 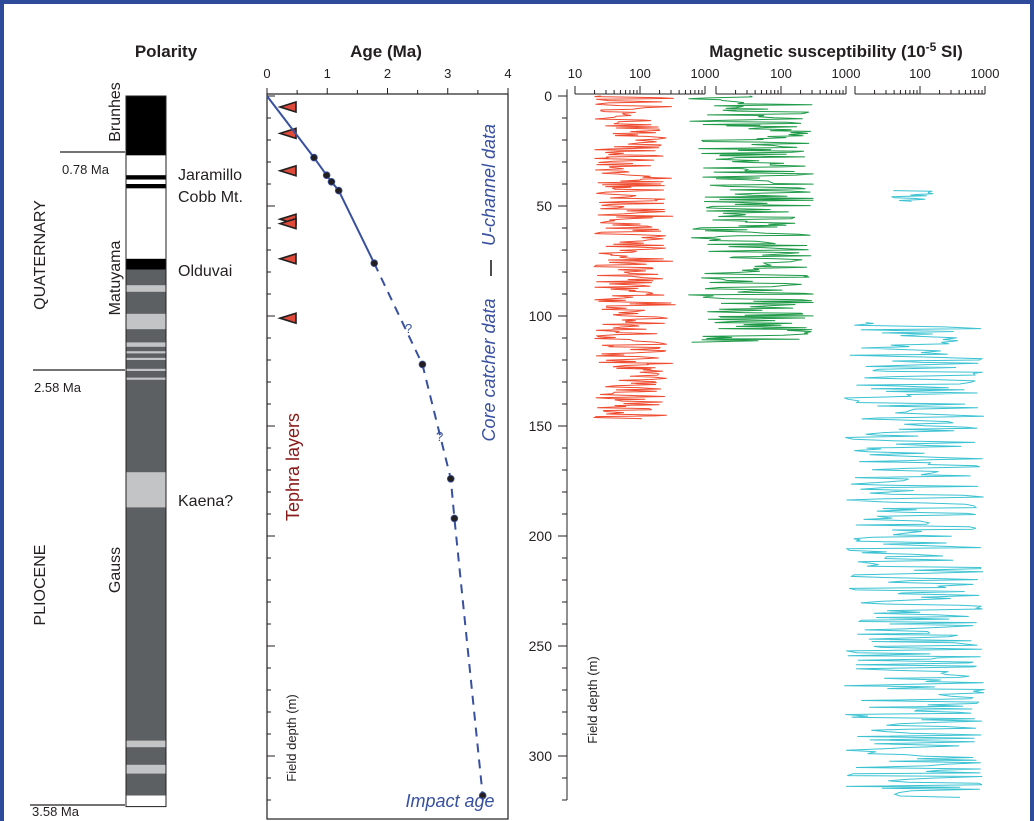 What do you see at coordinates (548, 96) in the screenshot?
I see `depth-tick-label: 0` at bounding box center [548, 96].